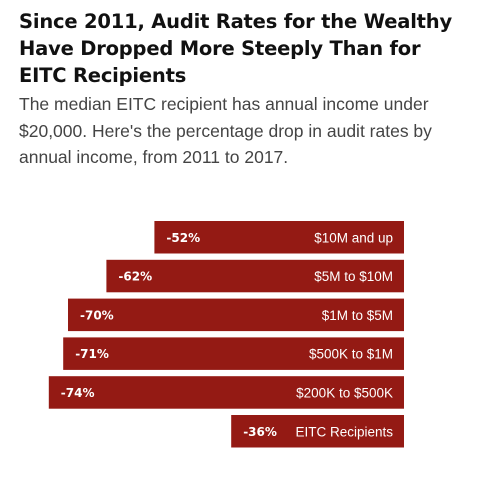 The height and width of the screenshot is (484, 478). I want to click on bar-category-label: $5M to $10M, so click(353, 276).